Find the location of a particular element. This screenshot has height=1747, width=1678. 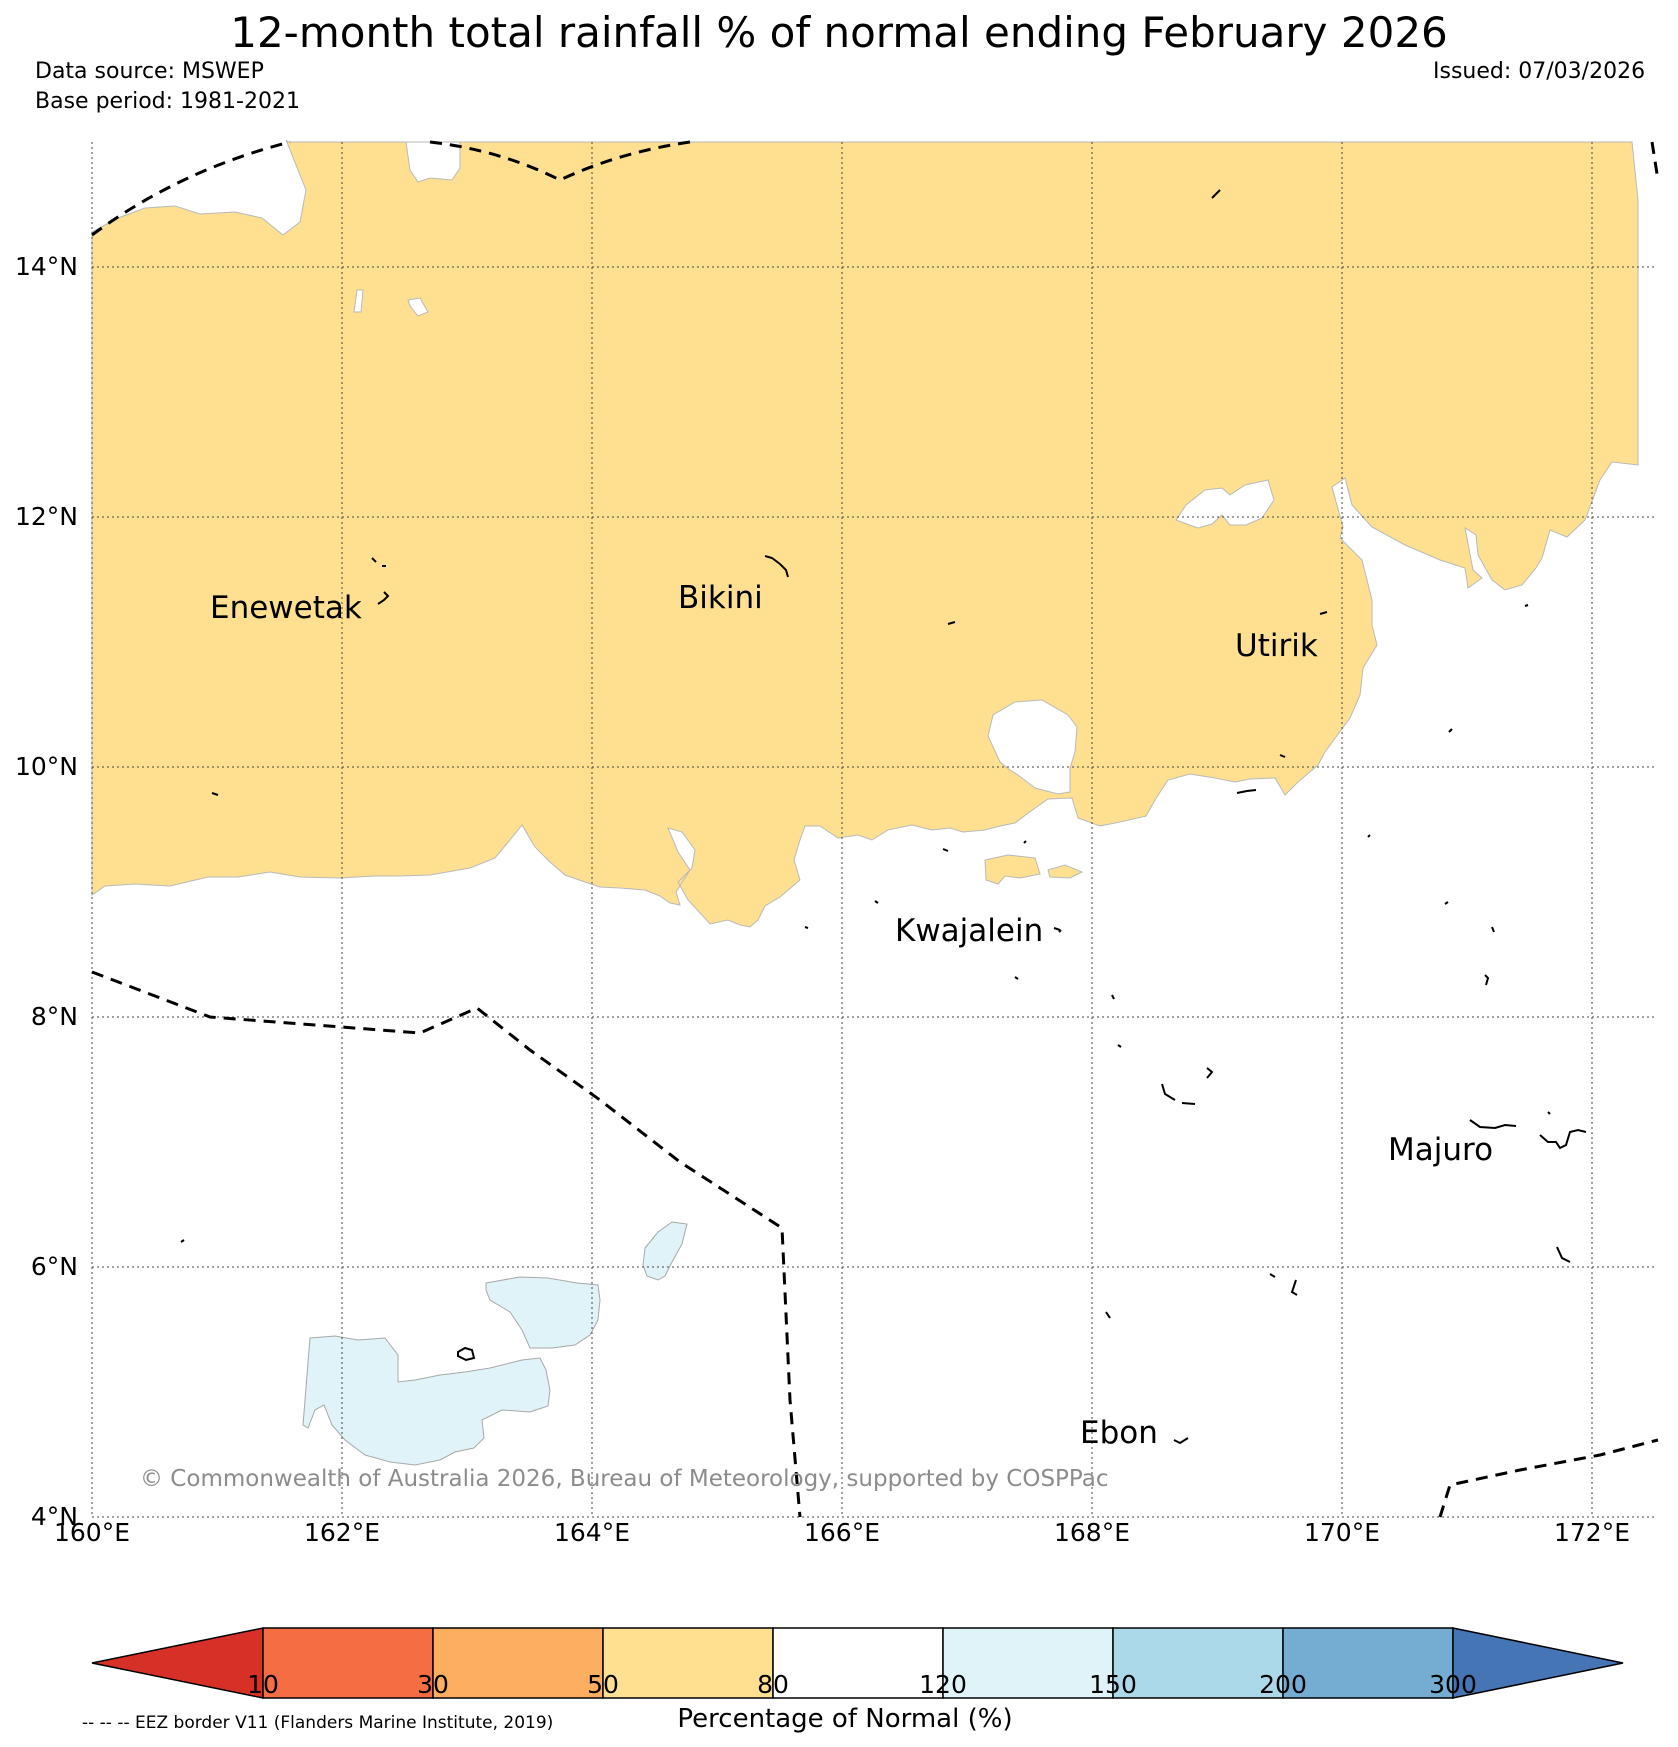

island-label-ebon: Ebon is located at coordinates (1119, 1433).